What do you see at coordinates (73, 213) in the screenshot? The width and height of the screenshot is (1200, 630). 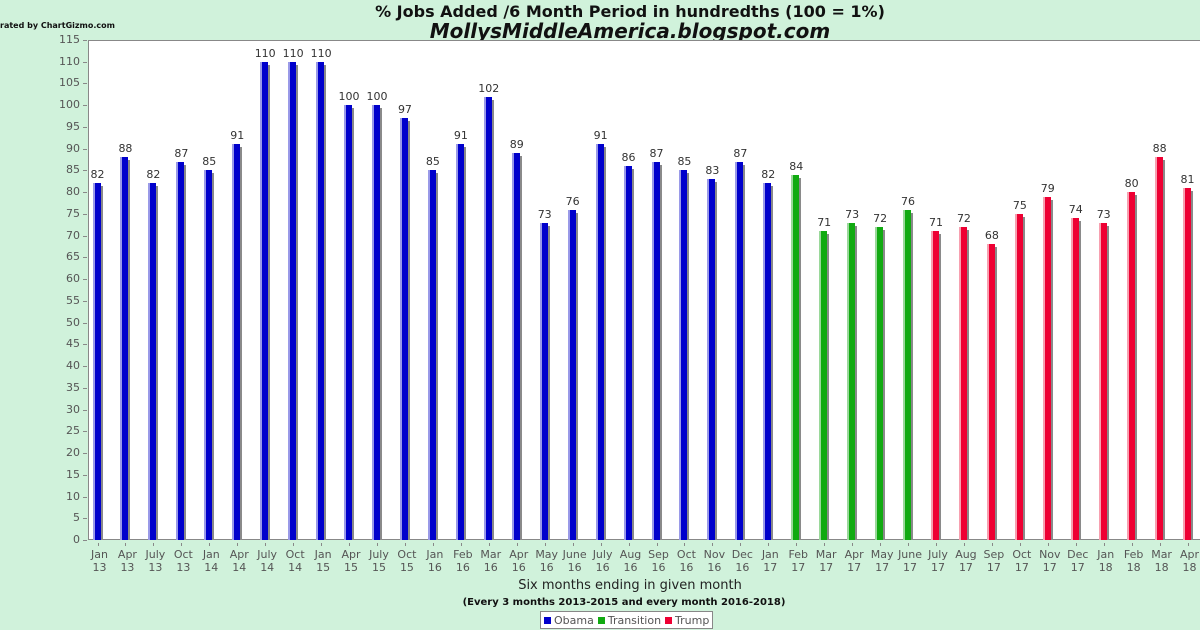 I see `y-tick-label: 75` at bounding box center [73, 213].